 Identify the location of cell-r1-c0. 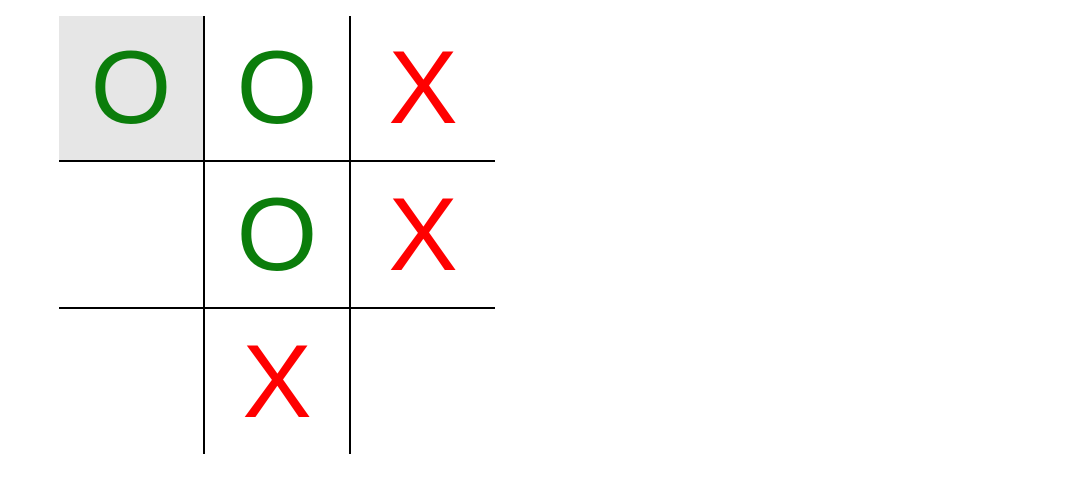
(131, 234).